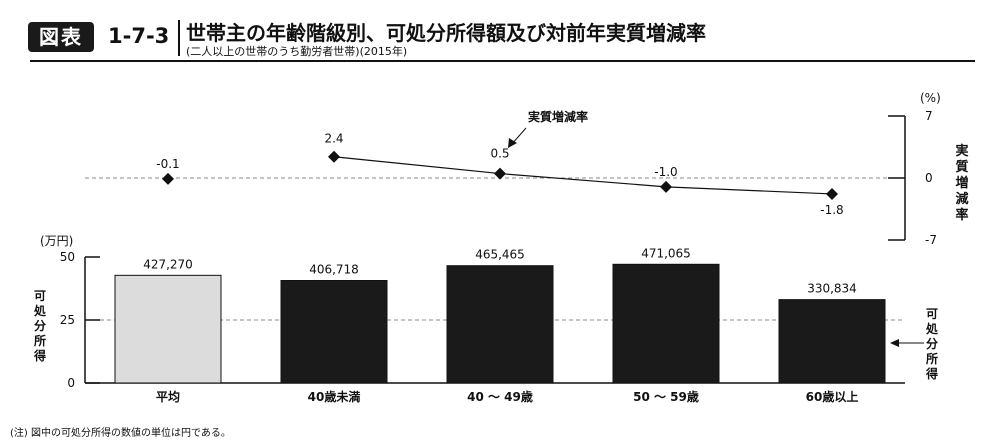  Describe the element at coordinates (929, 178) in the screenshot. I see `line-tick-label: 0` at that location.